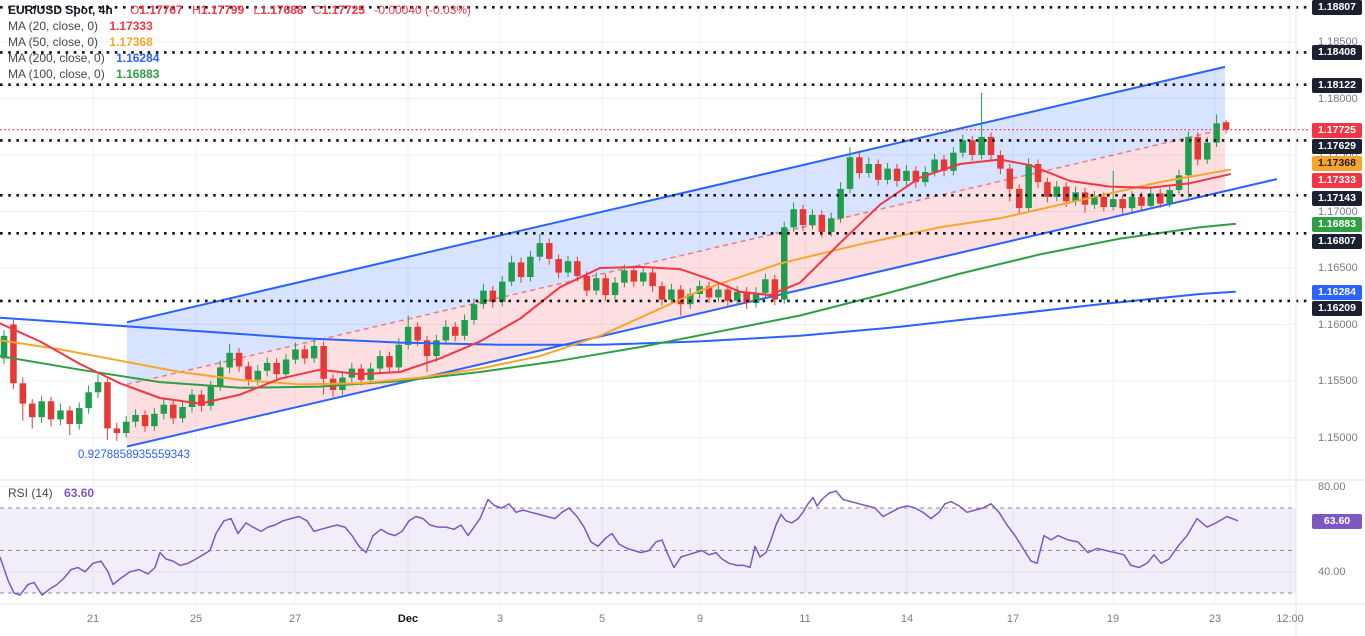 This screenshot has width=1365, height=636. I want to click on price-tick: 1.15500, so click(1338, 381).